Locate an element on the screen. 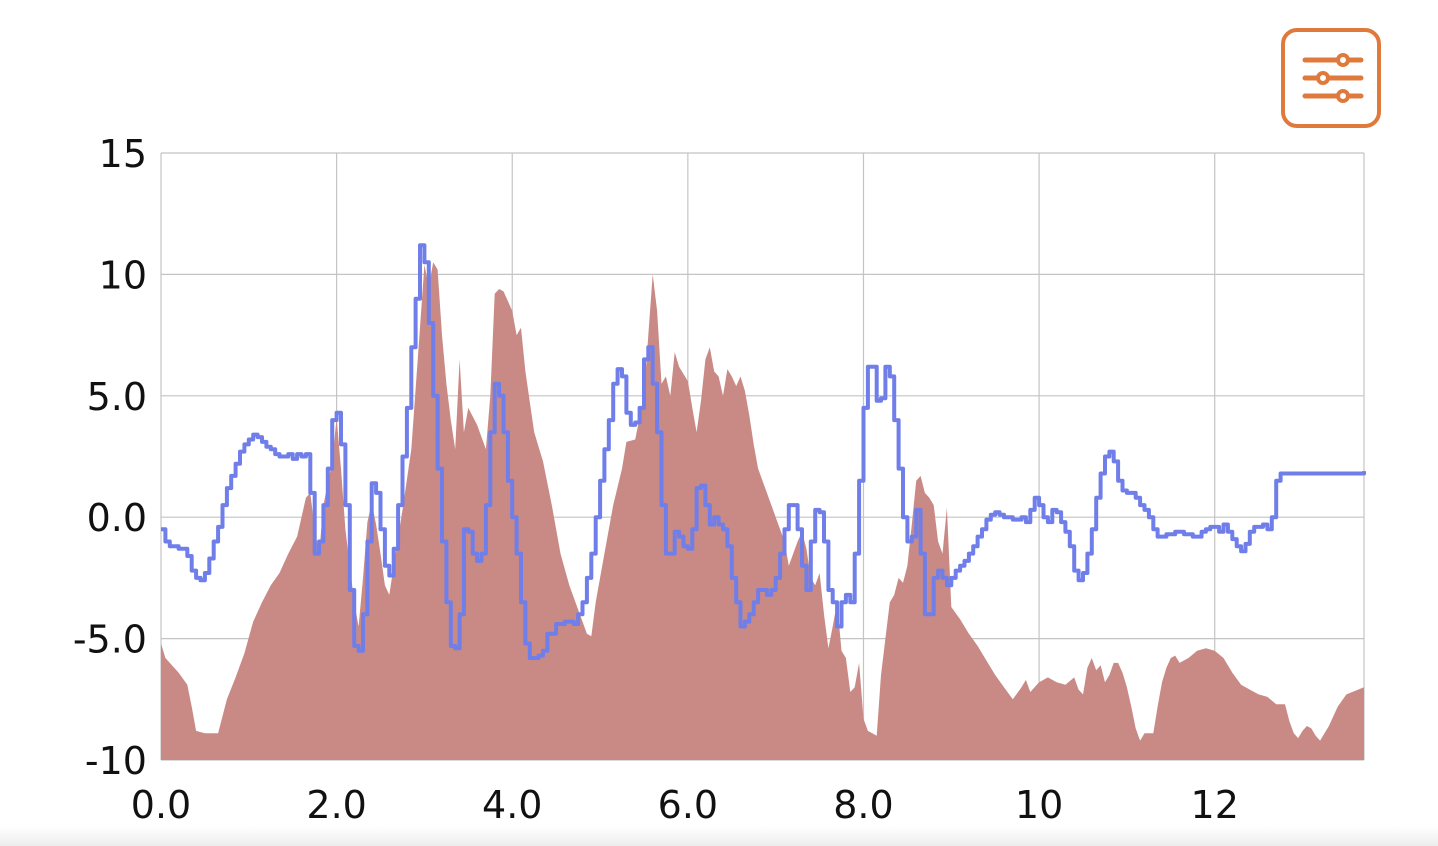  bottom-bar is located at coordinates (719, 836).